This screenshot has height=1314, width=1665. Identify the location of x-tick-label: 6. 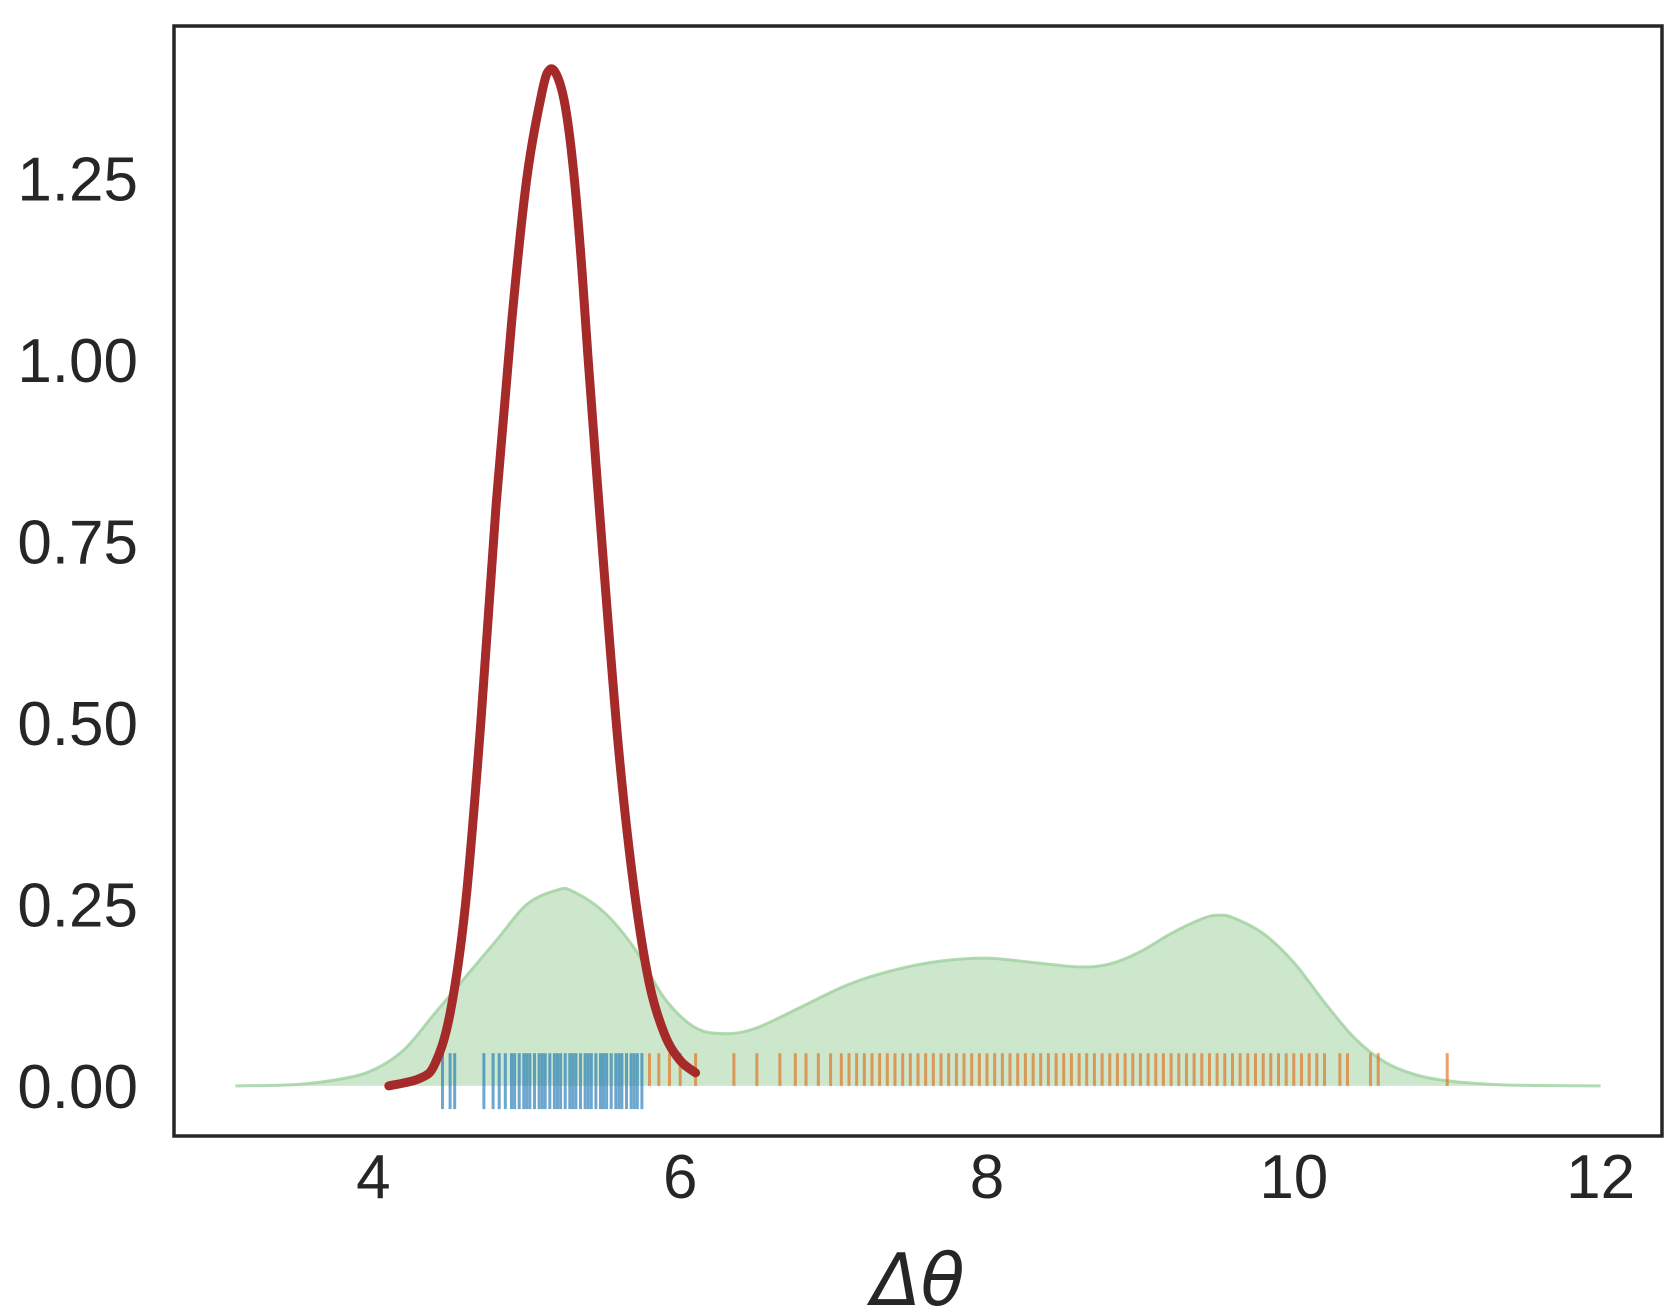
(680, 1177).